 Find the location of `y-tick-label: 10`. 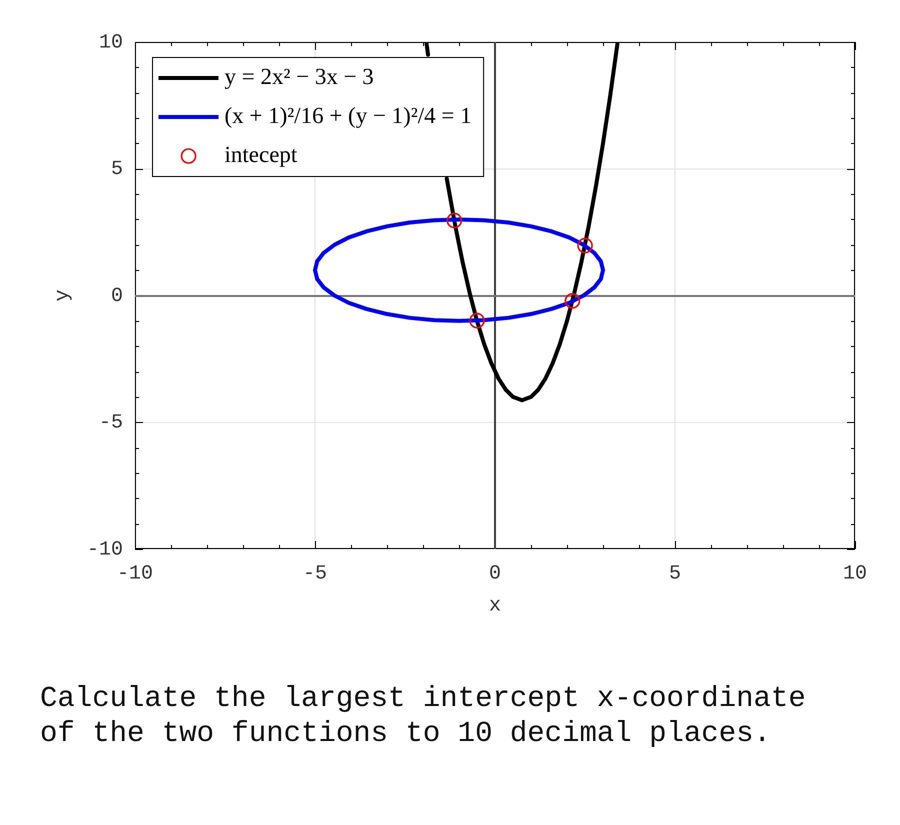

y-tick-label: 10 is located at coordinates (110, 42).